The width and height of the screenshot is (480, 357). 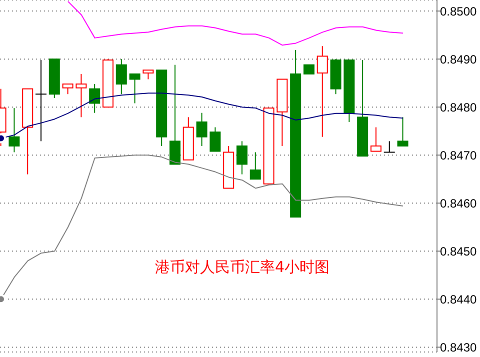 What do you see at coordinates (459, 59) in the screenshot?
I see `y-tick-label: 0.8490` at bounding box center [459, 59].